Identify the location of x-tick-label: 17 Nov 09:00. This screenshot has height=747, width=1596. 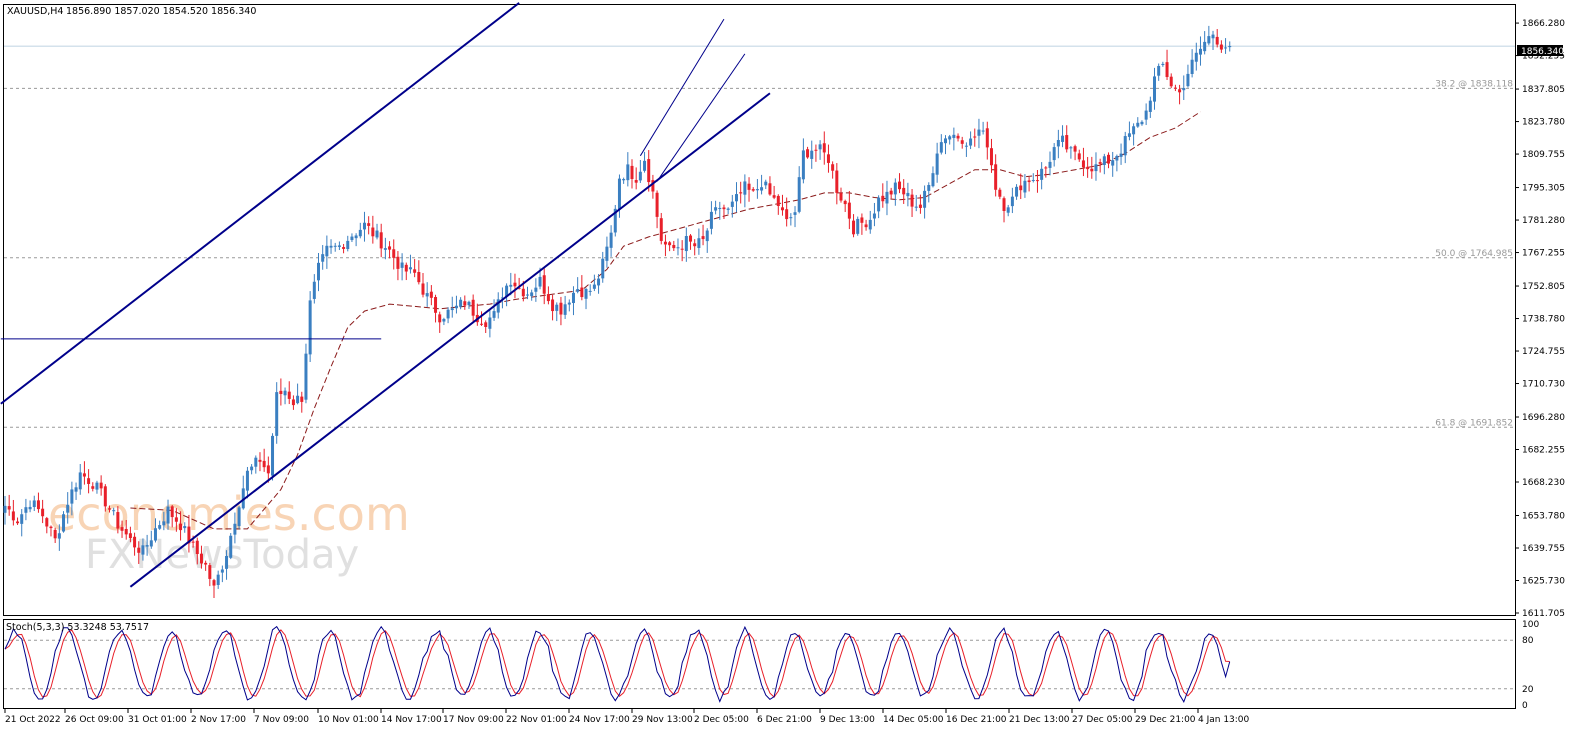
(473, 720).